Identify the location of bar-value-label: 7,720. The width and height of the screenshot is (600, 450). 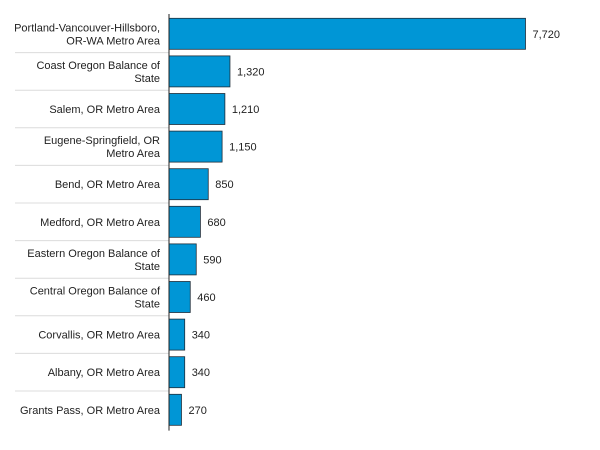
(547, 35).